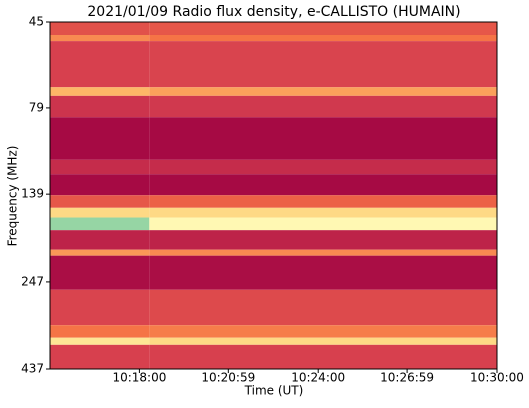 The width and height of the screenshot is (529, 408). Describe the element at coordinates (32, 369) in the screenshot. I see `y-tick-label: 437` at that location.